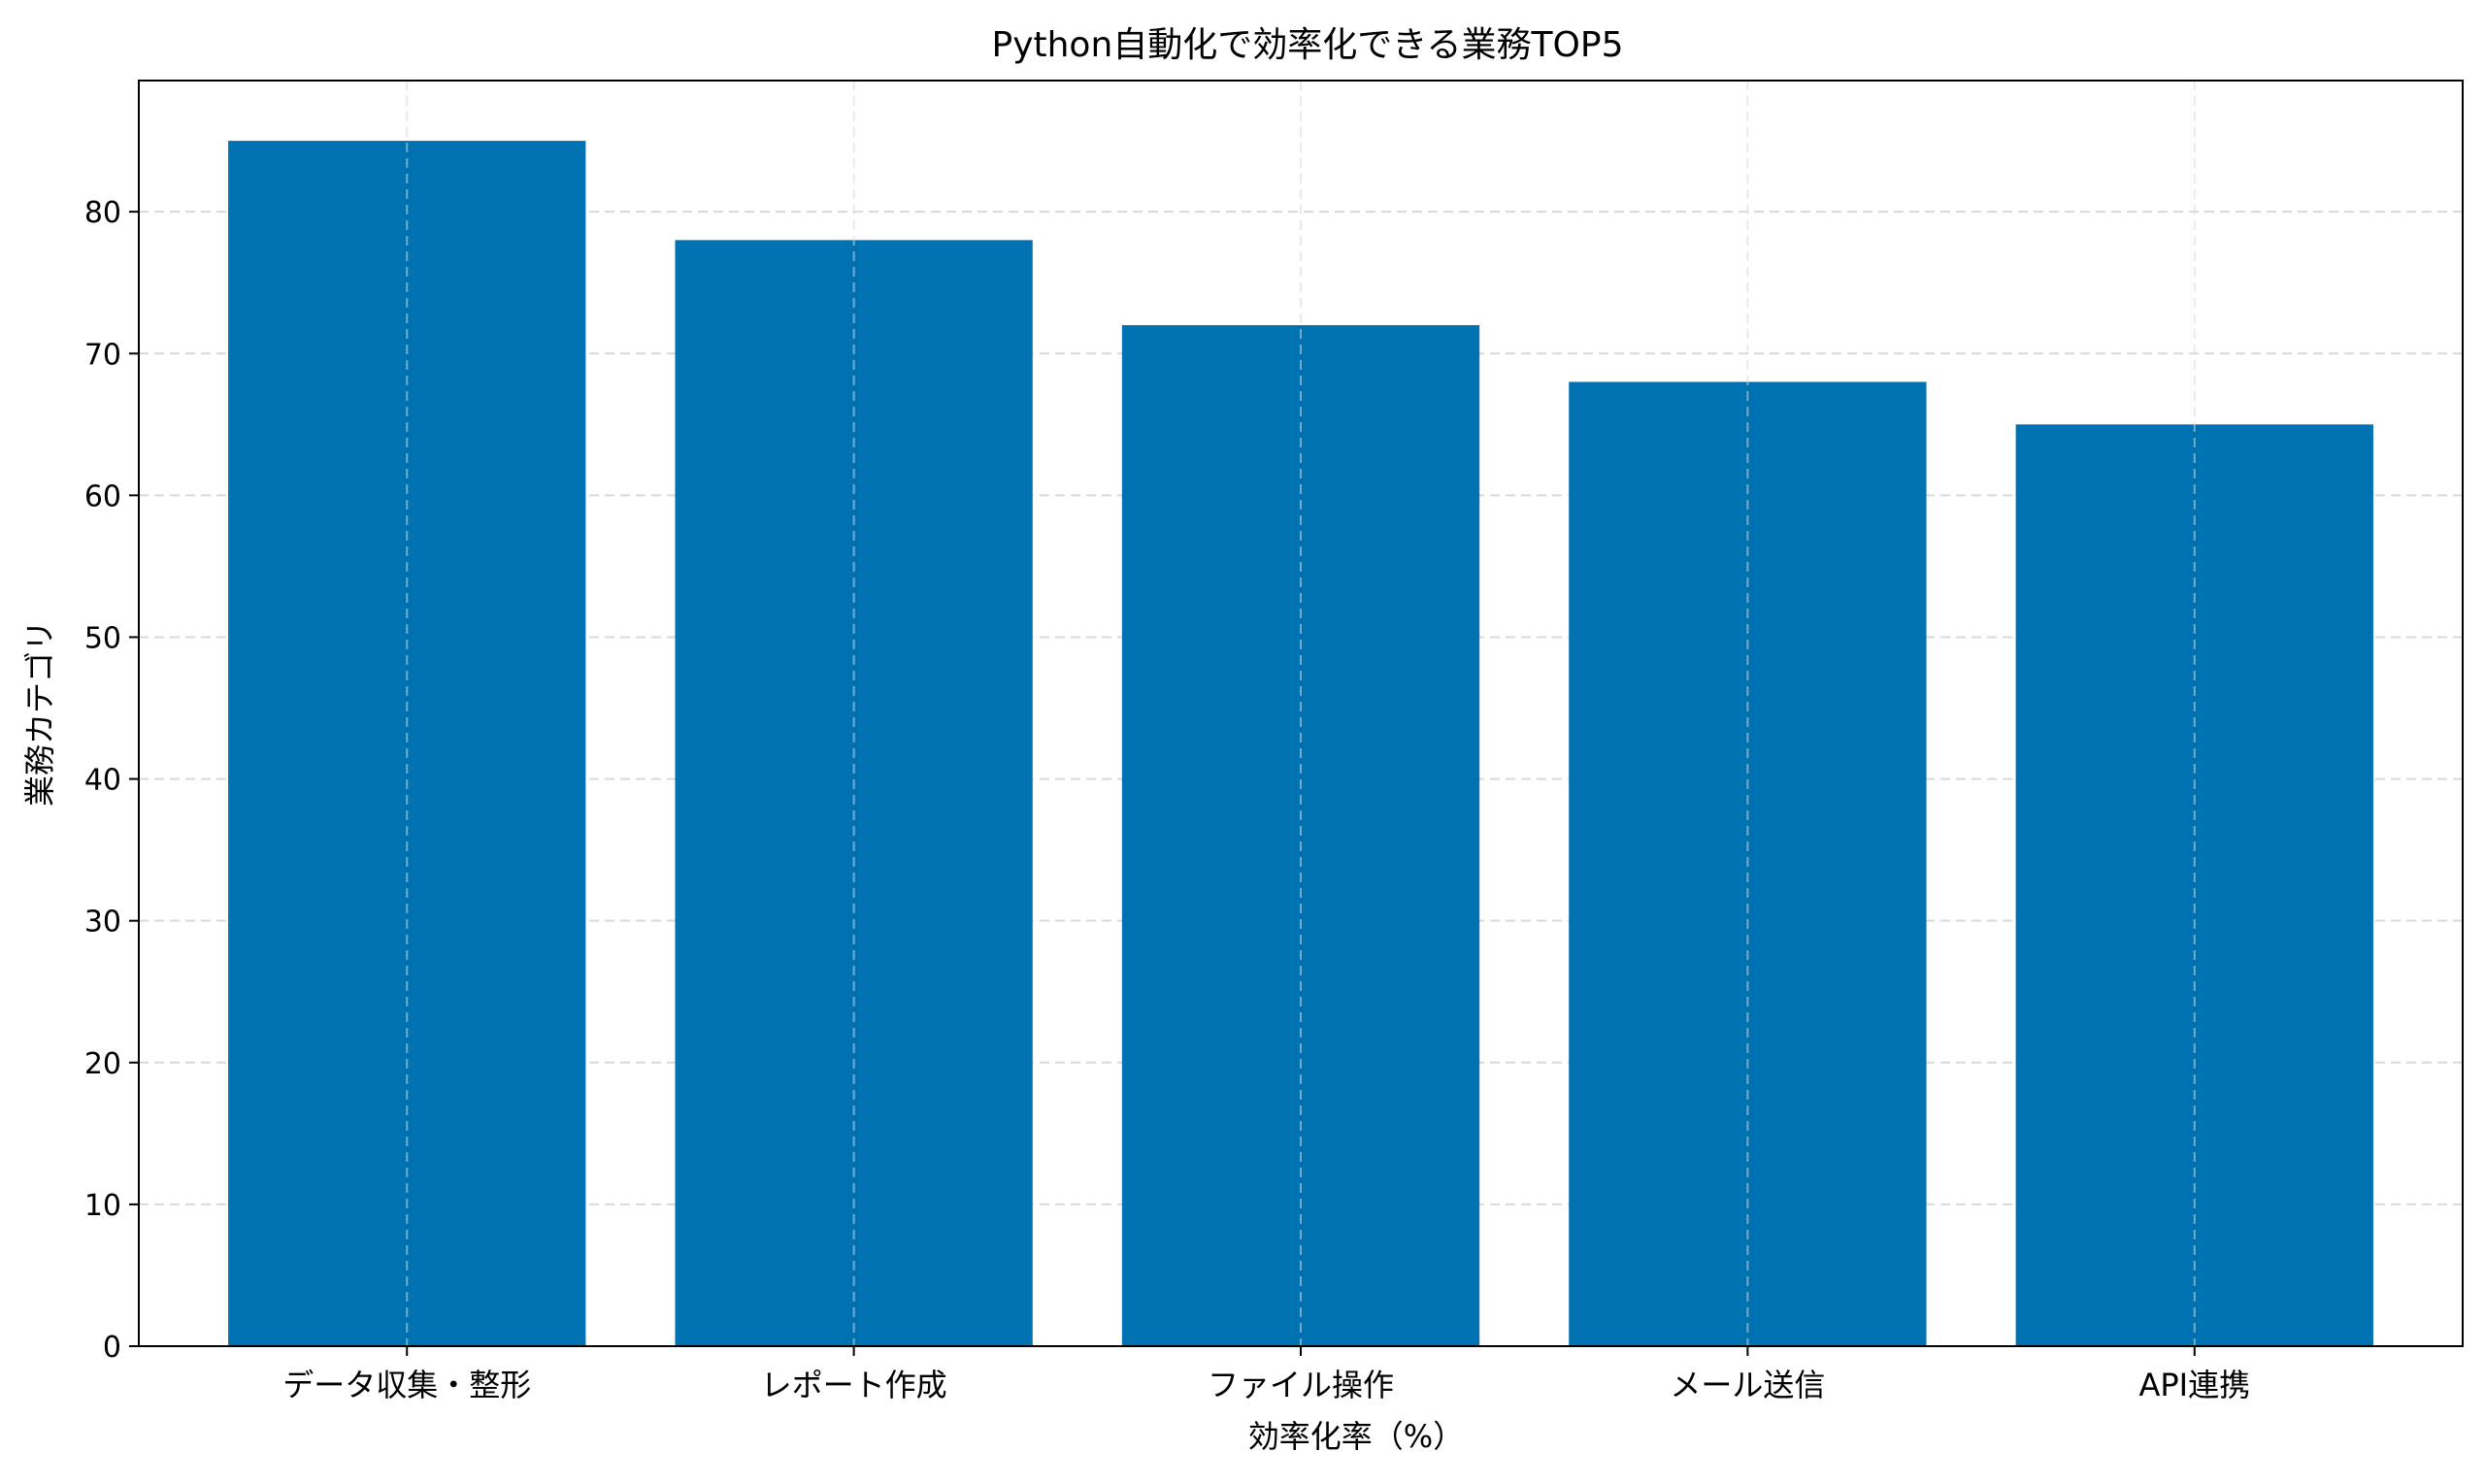  What do you see at coordinates (103, 496) in the screenshot?
I see `y-tick-label: 60` at bounding box center [103, 496].